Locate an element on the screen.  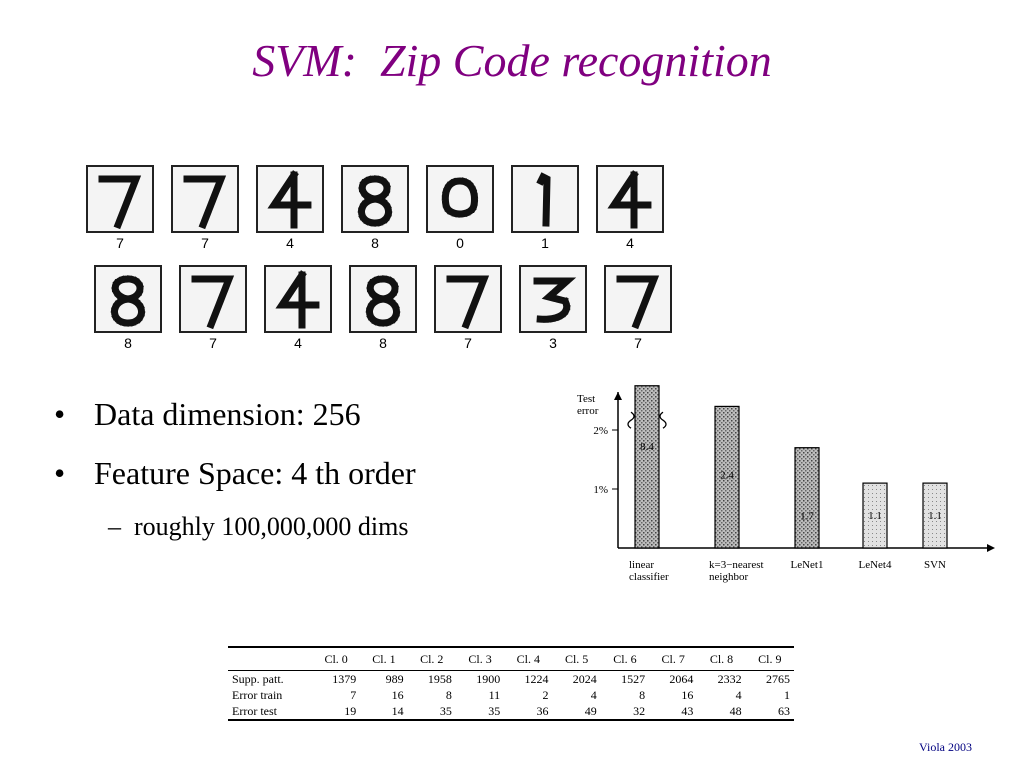
table-cell: 2765 is located at coordinates (778, 678).